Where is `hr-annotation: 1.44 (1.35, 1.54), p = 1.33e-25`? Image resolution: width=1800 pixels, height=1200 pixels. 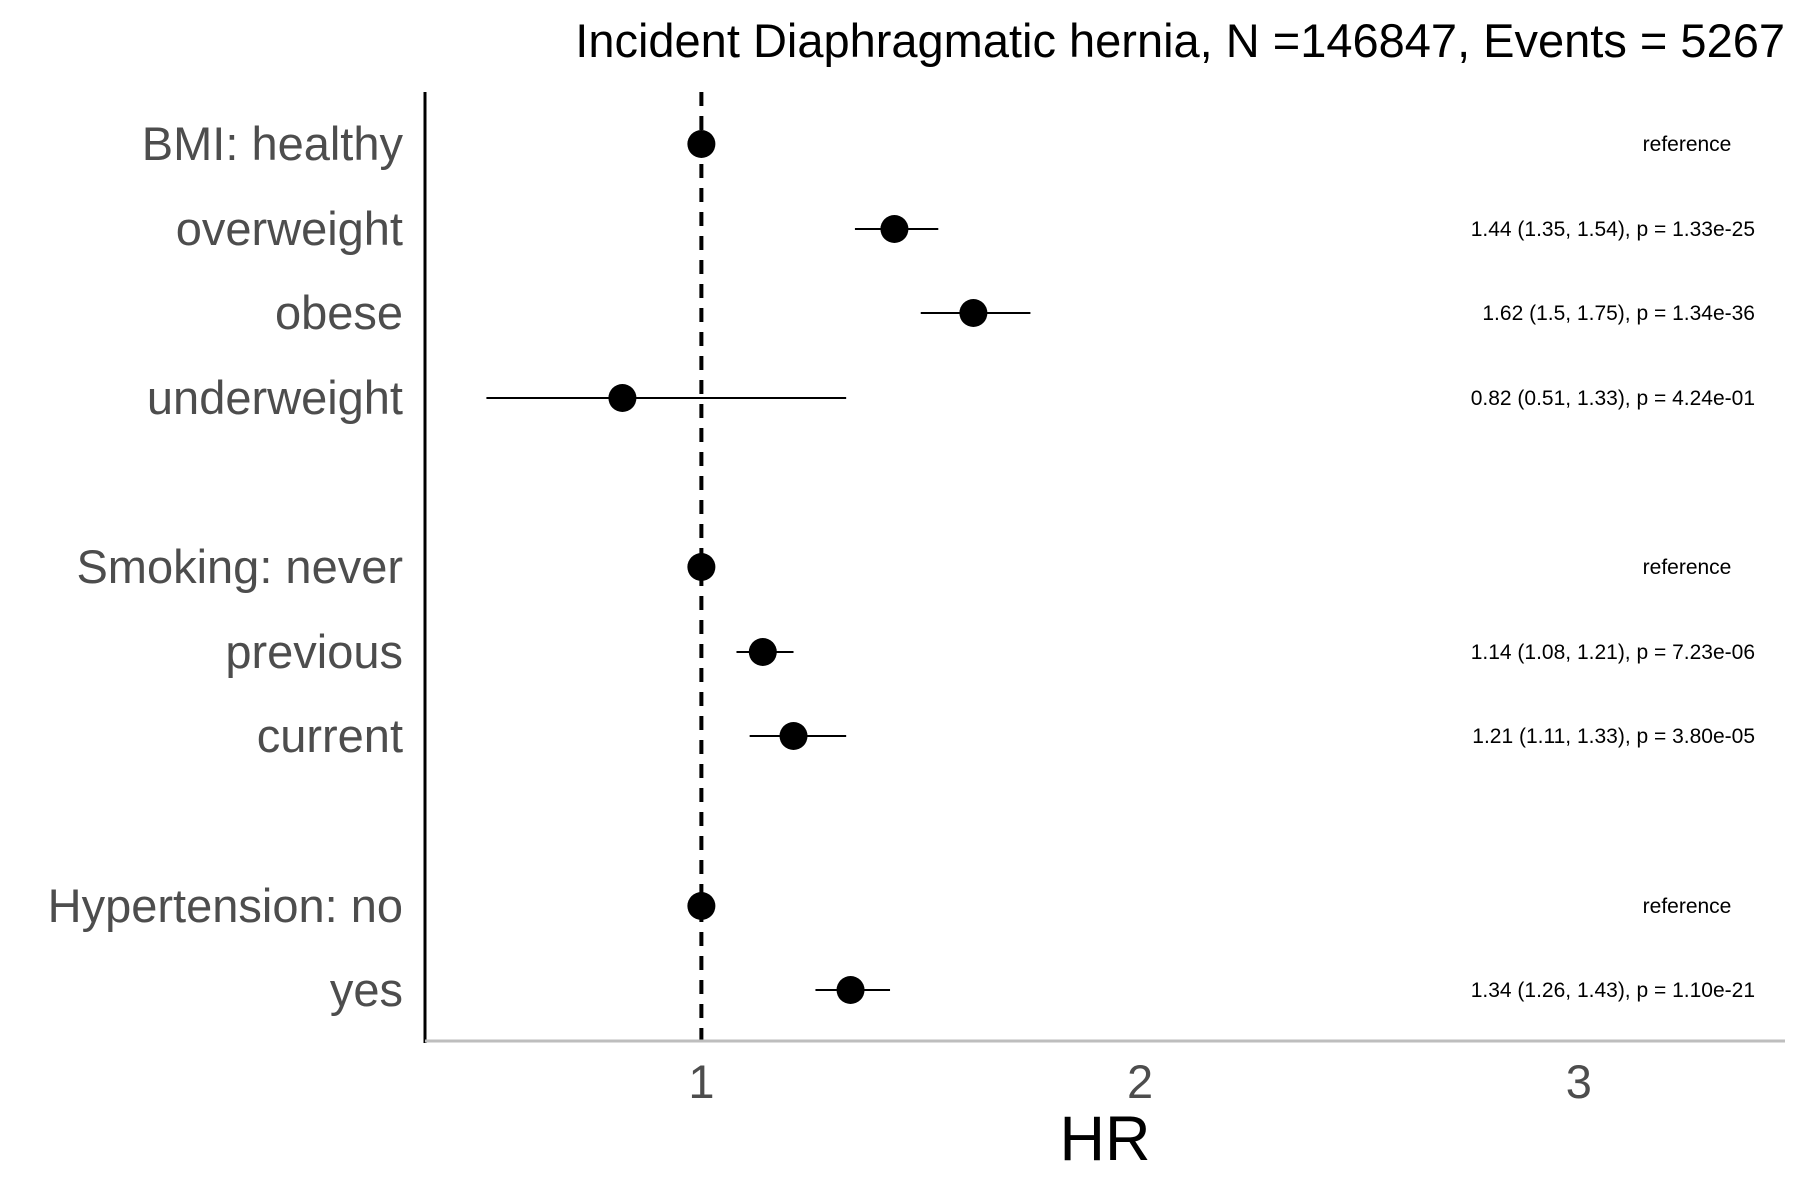
hr-annotation: 1.44 (1.35, 1.54), p = 1.33e-25 is located at coordinates (1613, 229).